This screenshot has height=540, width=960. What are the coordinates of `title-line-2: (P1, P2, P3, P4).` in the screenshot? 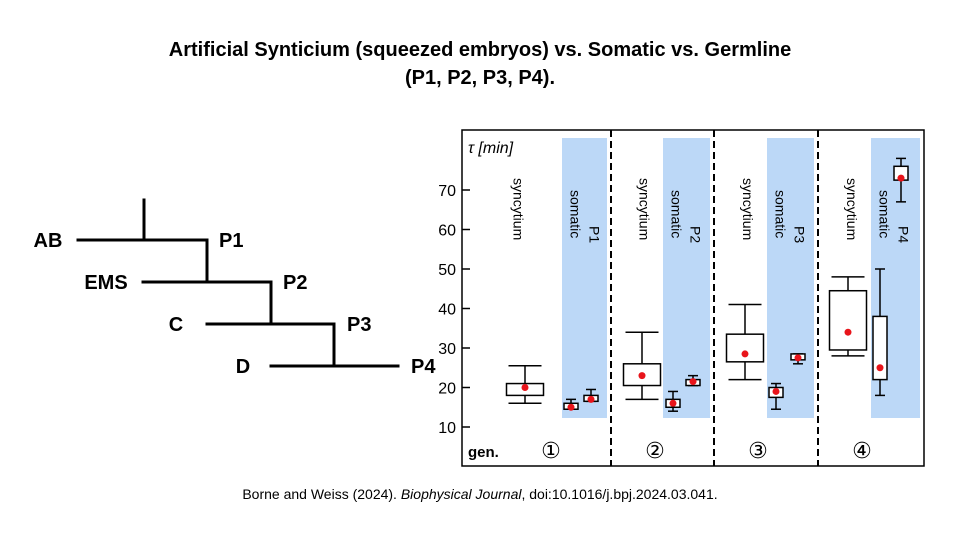 It's located at (480, 78).